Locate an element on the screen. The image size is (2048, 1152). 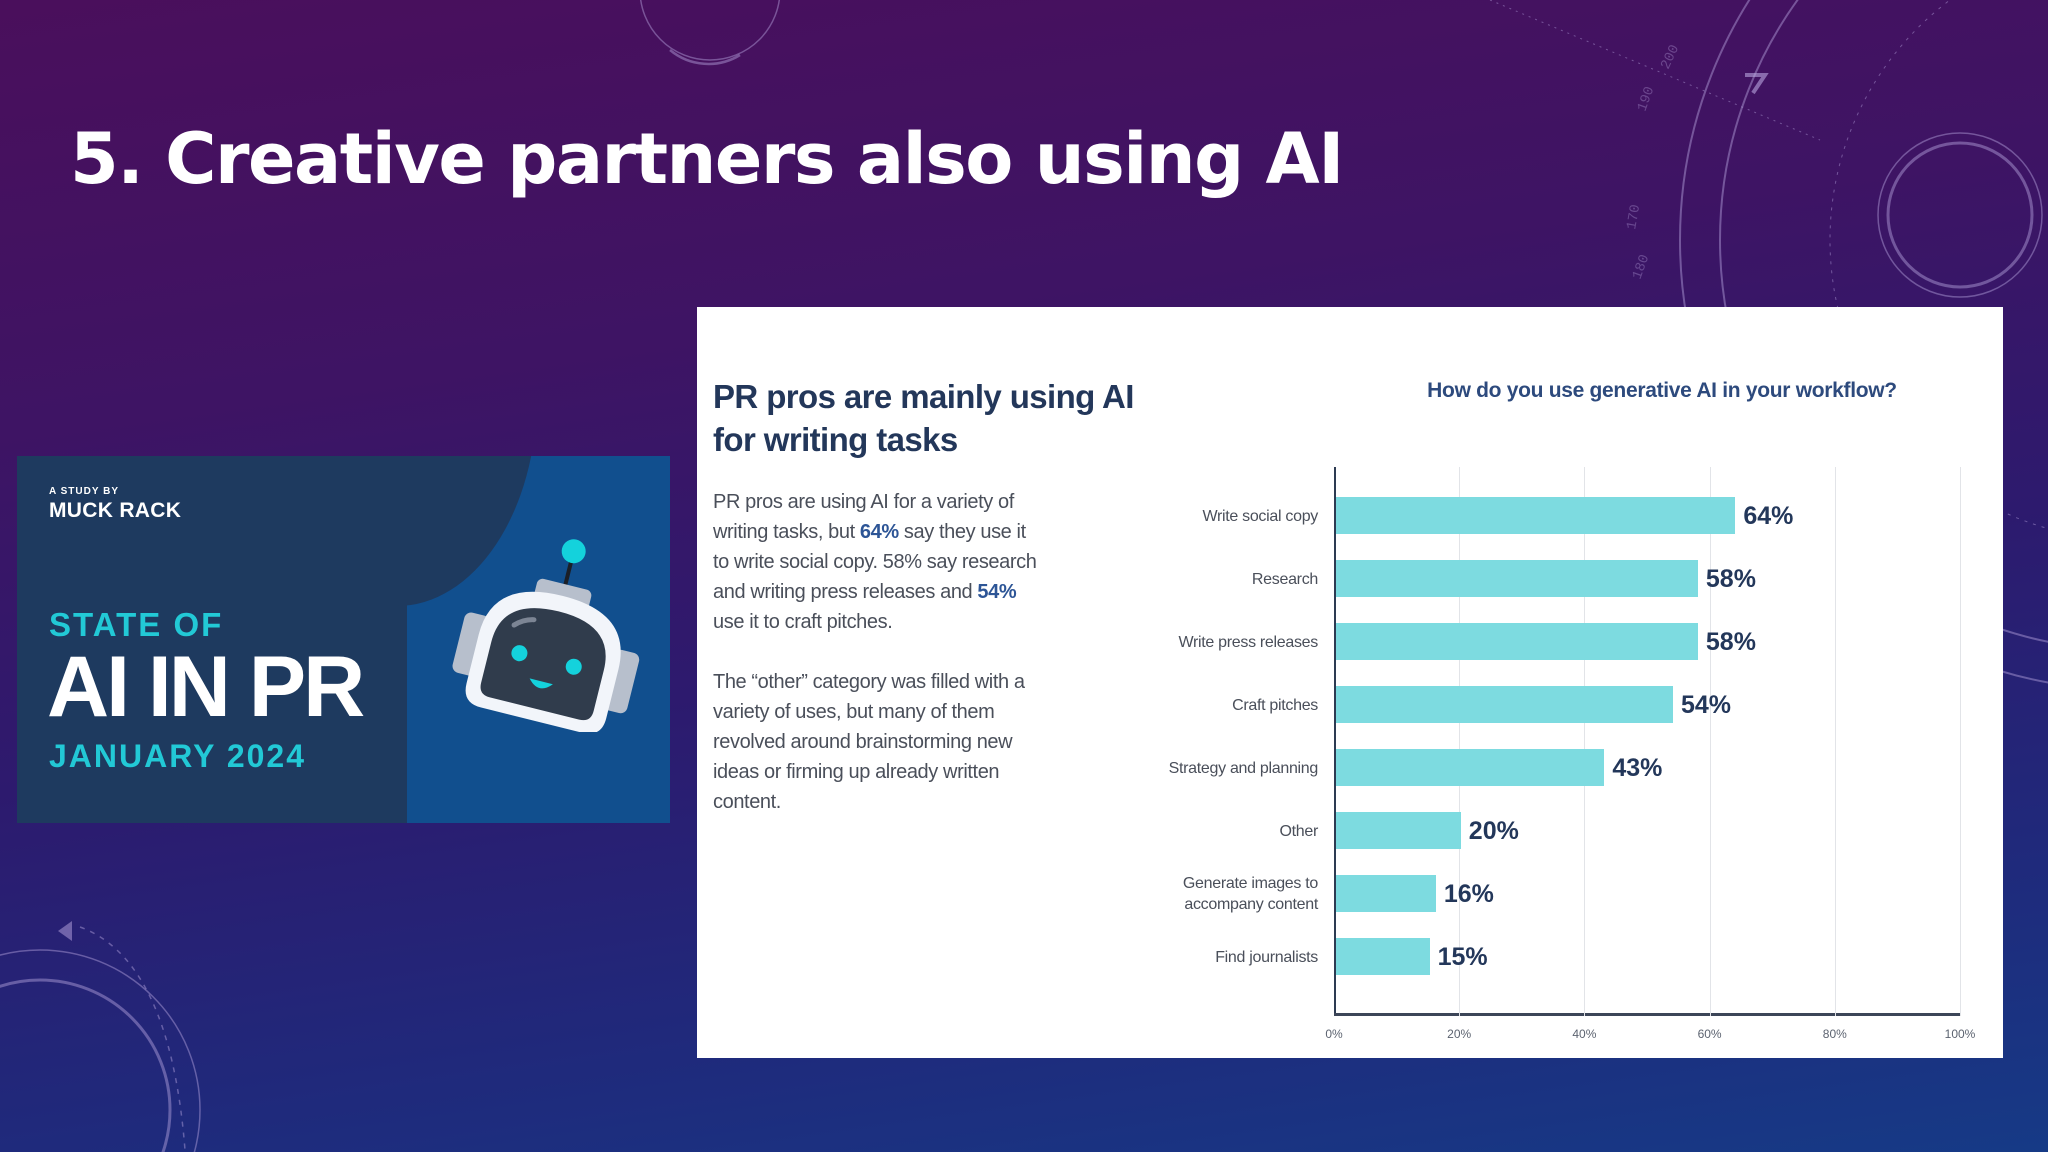
bar-row: Write press releases 58% is located at coordinates (1569, 654).